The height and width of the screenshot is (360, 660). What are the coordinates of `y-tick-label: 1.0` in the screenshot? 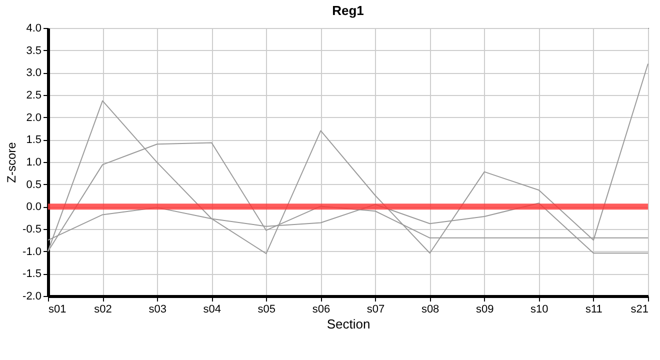 It's located at (34, 162).